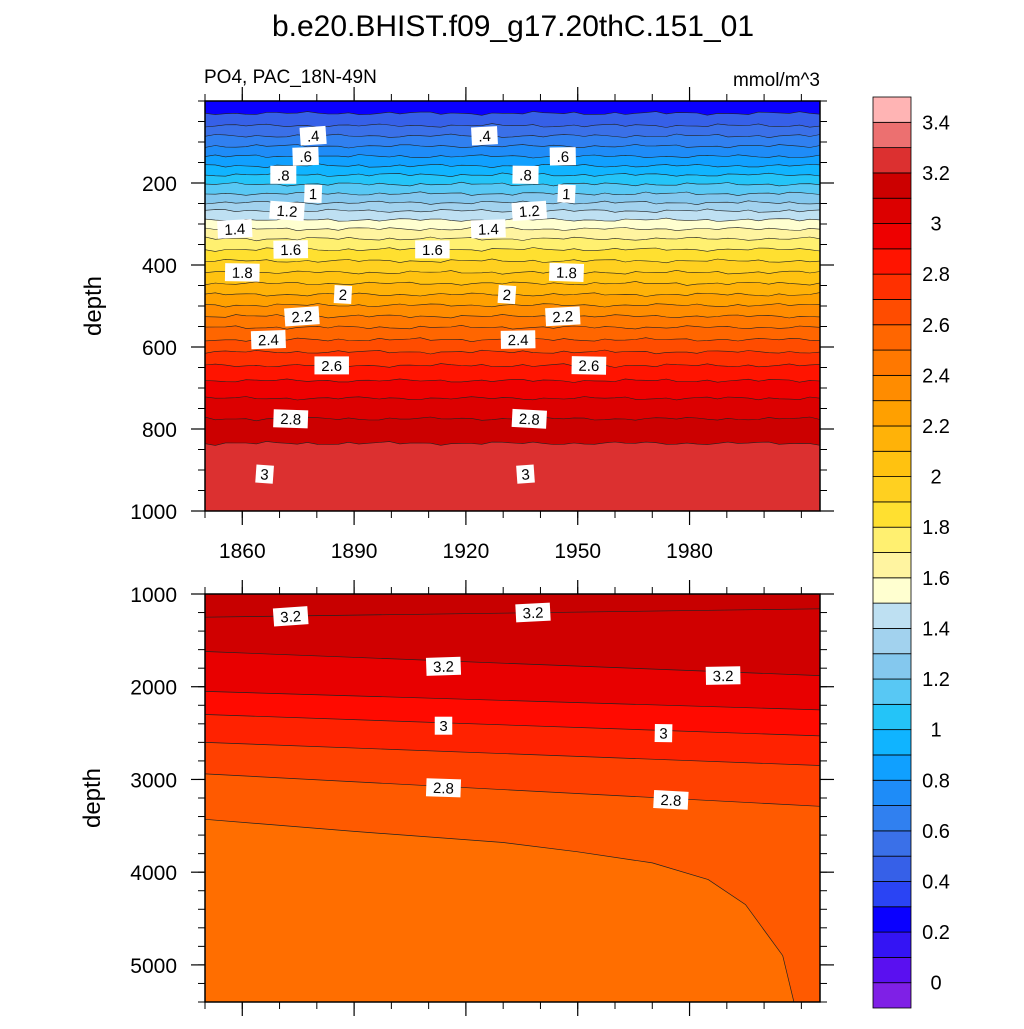 Image resolution: width=1024 pixels, height=1029 pixels. What do you see at coordinates (935, 478) in the screenshot?
I see `colorbar-label: 2` at bounding box center [935, 478].